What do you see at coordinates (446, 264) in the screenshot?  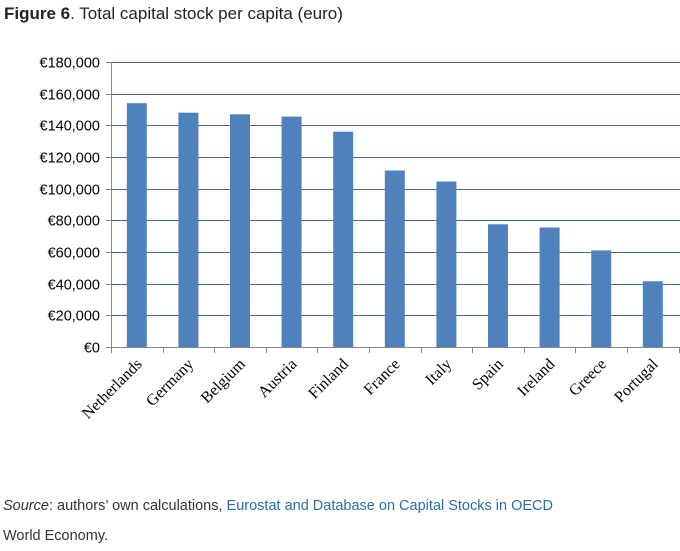 I see `bar-italy` at bounding box center [446, 264].